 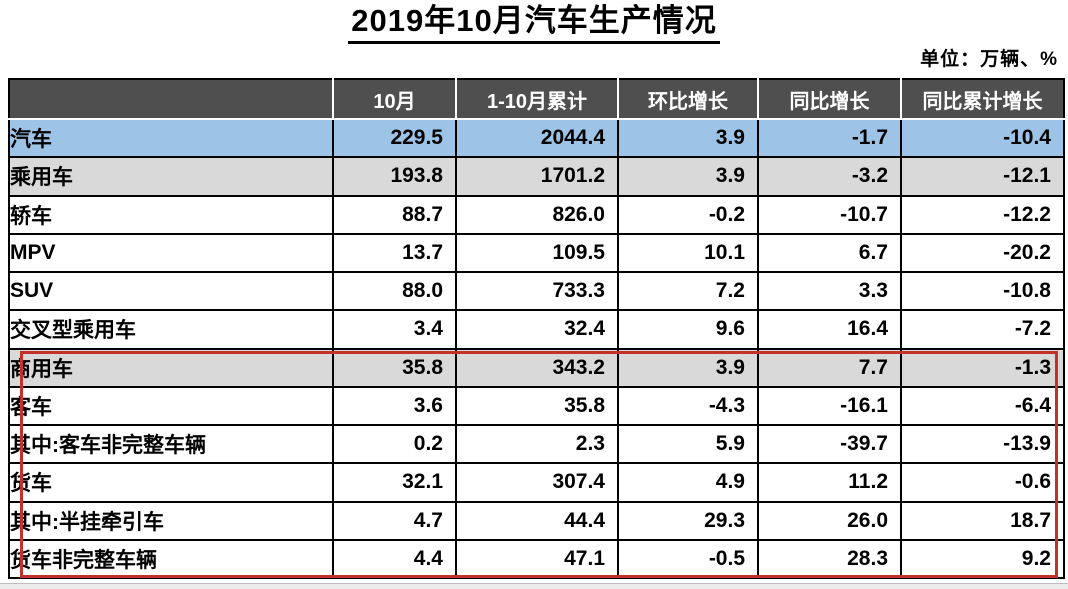 I want to click on cell-value: 44.4, so click(x=537, y=520).